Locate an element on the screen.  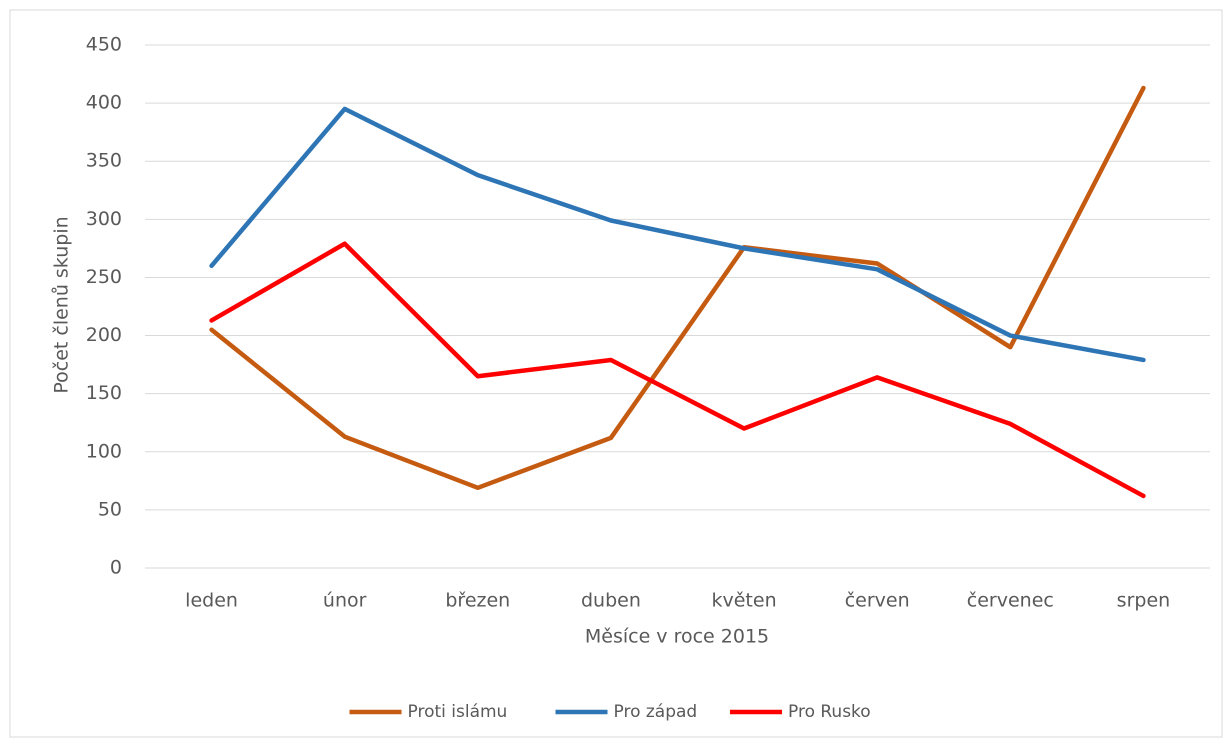
x-tick-label: srpen is located at coordinates (1144, 601).